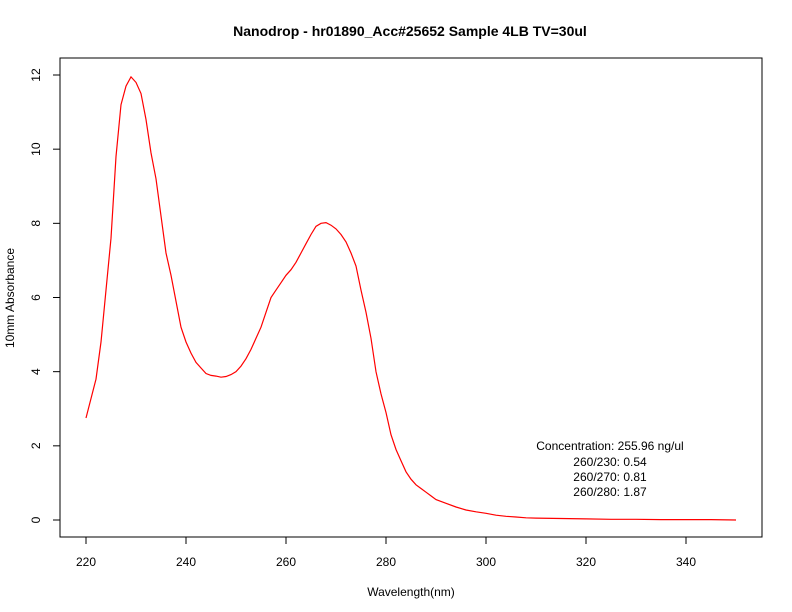  I want to click on y-tick-label: 12, so click(36, 75).